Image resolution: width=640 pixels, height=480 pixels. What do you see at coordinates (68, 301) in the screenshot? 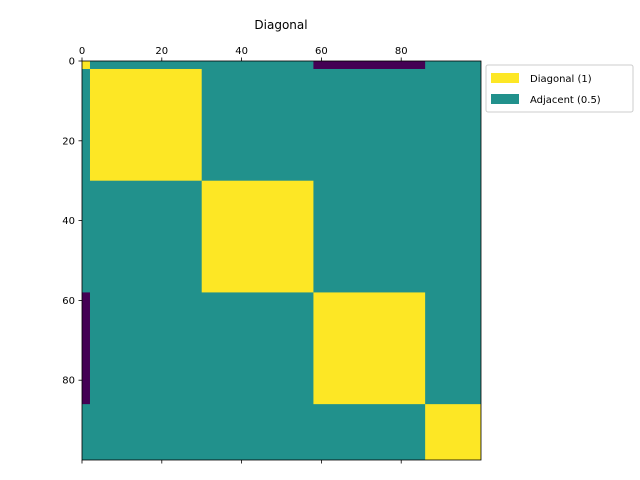
I see `y-tick-label: 60` at bounding box center [68, 301].